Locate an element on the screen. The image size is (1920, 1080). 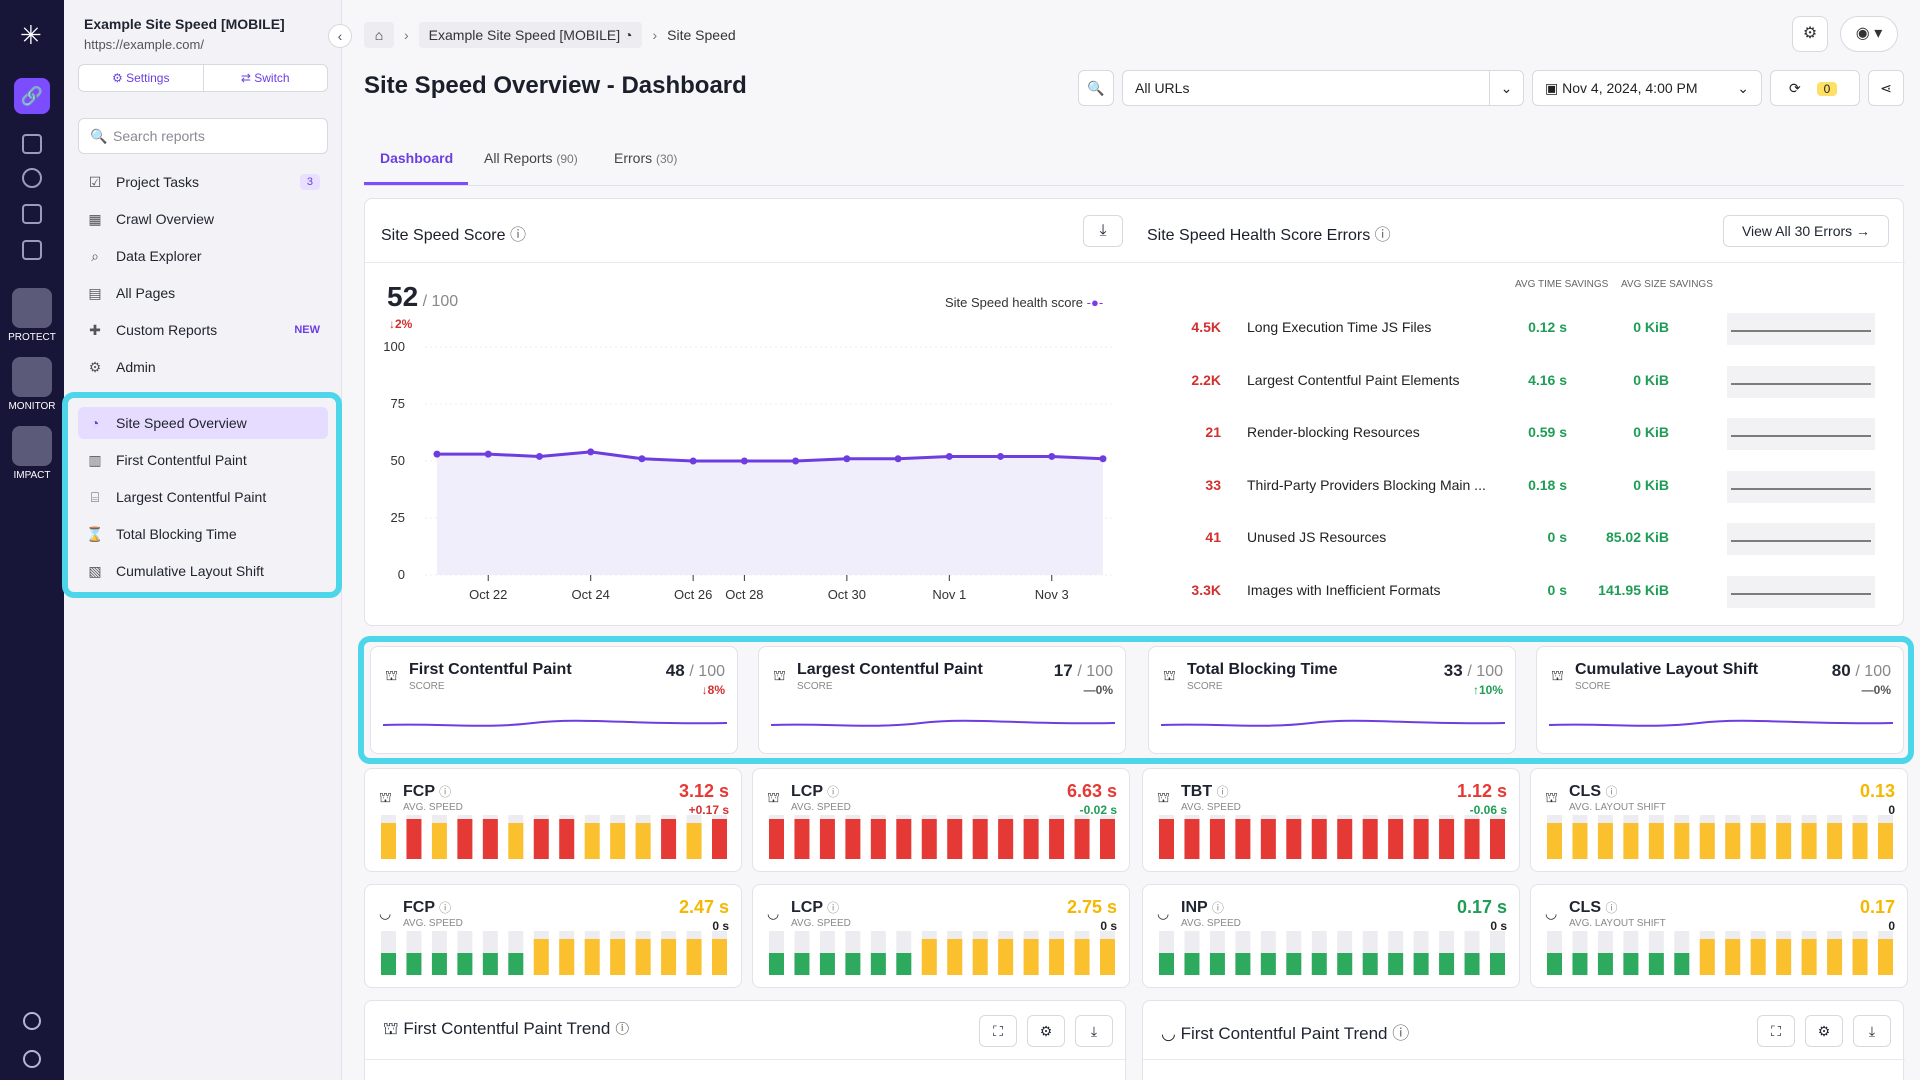
expand-button: ⛶ is located at coordinates (998, 1031).